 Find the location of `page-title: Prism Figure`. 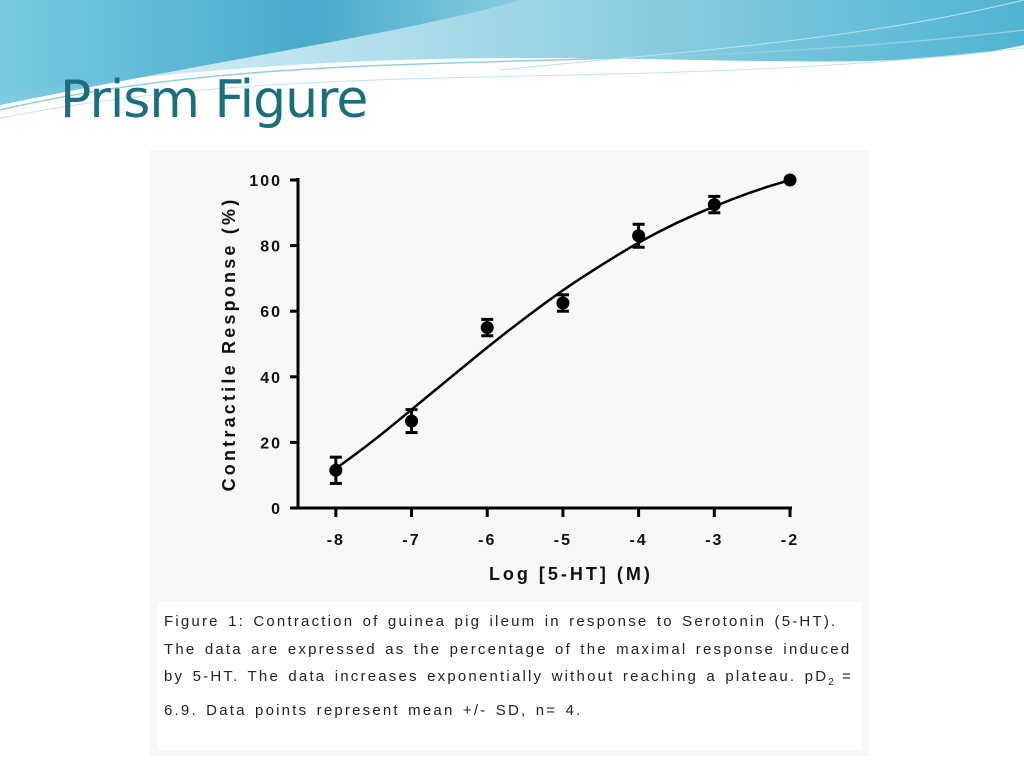

page-title: Prism Figure is located at coordinates (214, 100).